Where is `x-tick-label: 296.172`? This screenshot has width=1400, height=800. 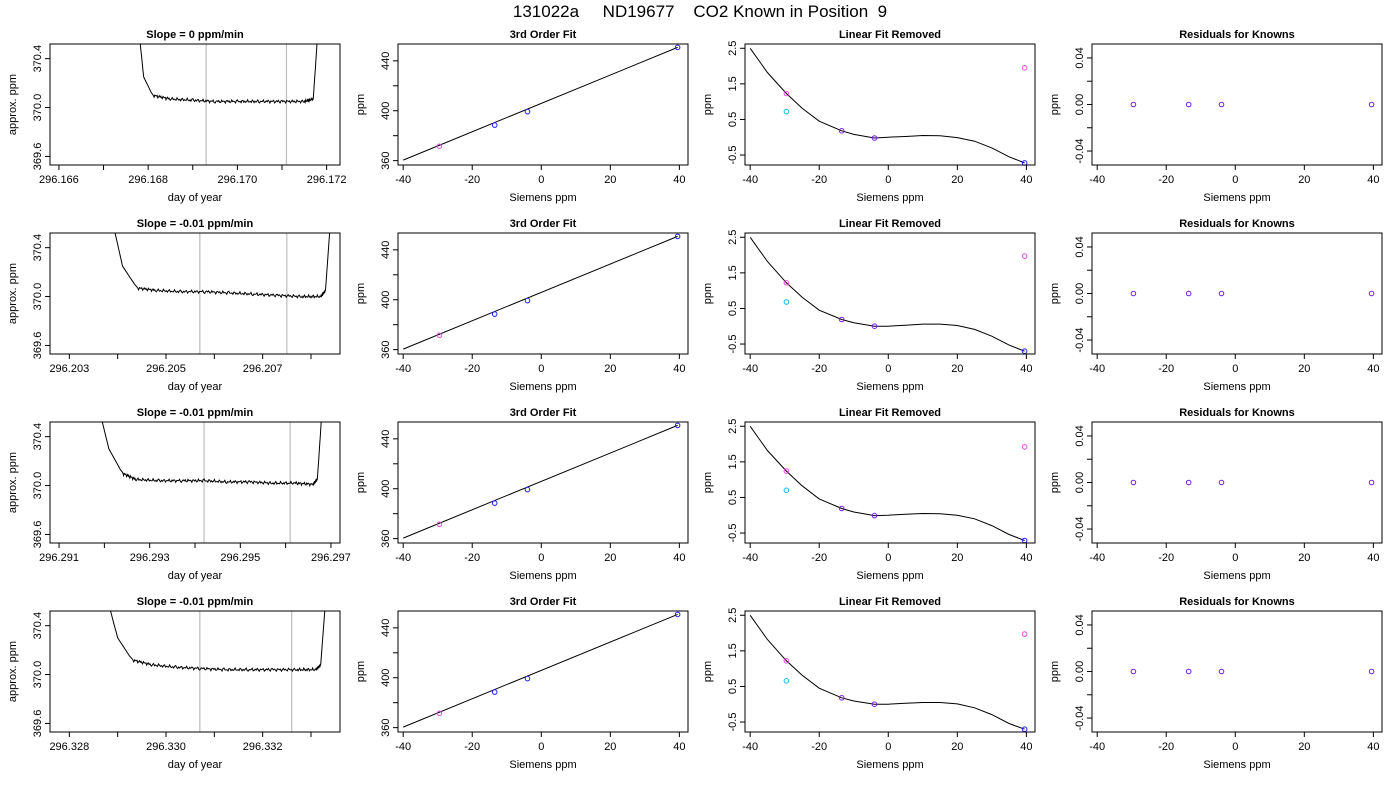
x-tick-label: 296.172 is located at coordinates (327, 180).